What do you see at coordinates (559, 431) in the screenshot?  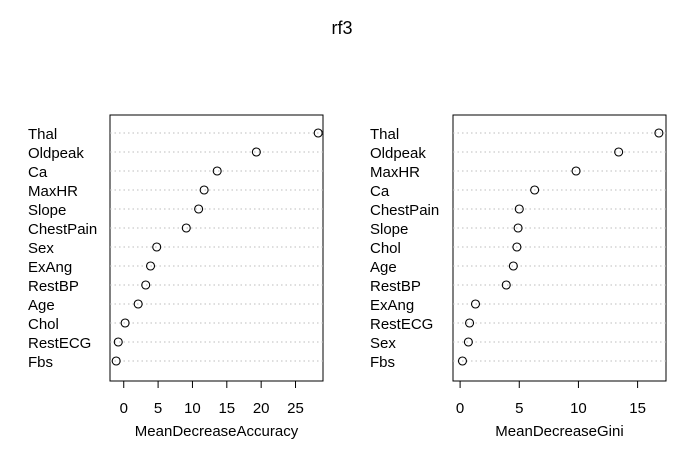 I see `x-axis-label: MeanDecreaseGini` at bounding box center [559, 431].